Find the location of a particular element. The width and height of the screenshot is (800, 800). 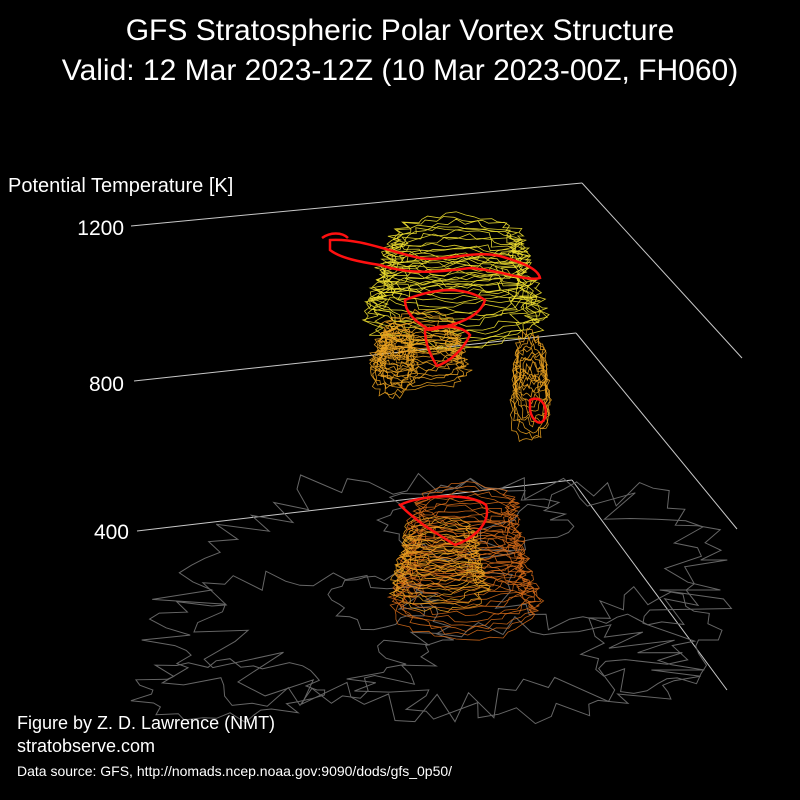

lower-vortex-isosurface is located at coordinates (465, 561).